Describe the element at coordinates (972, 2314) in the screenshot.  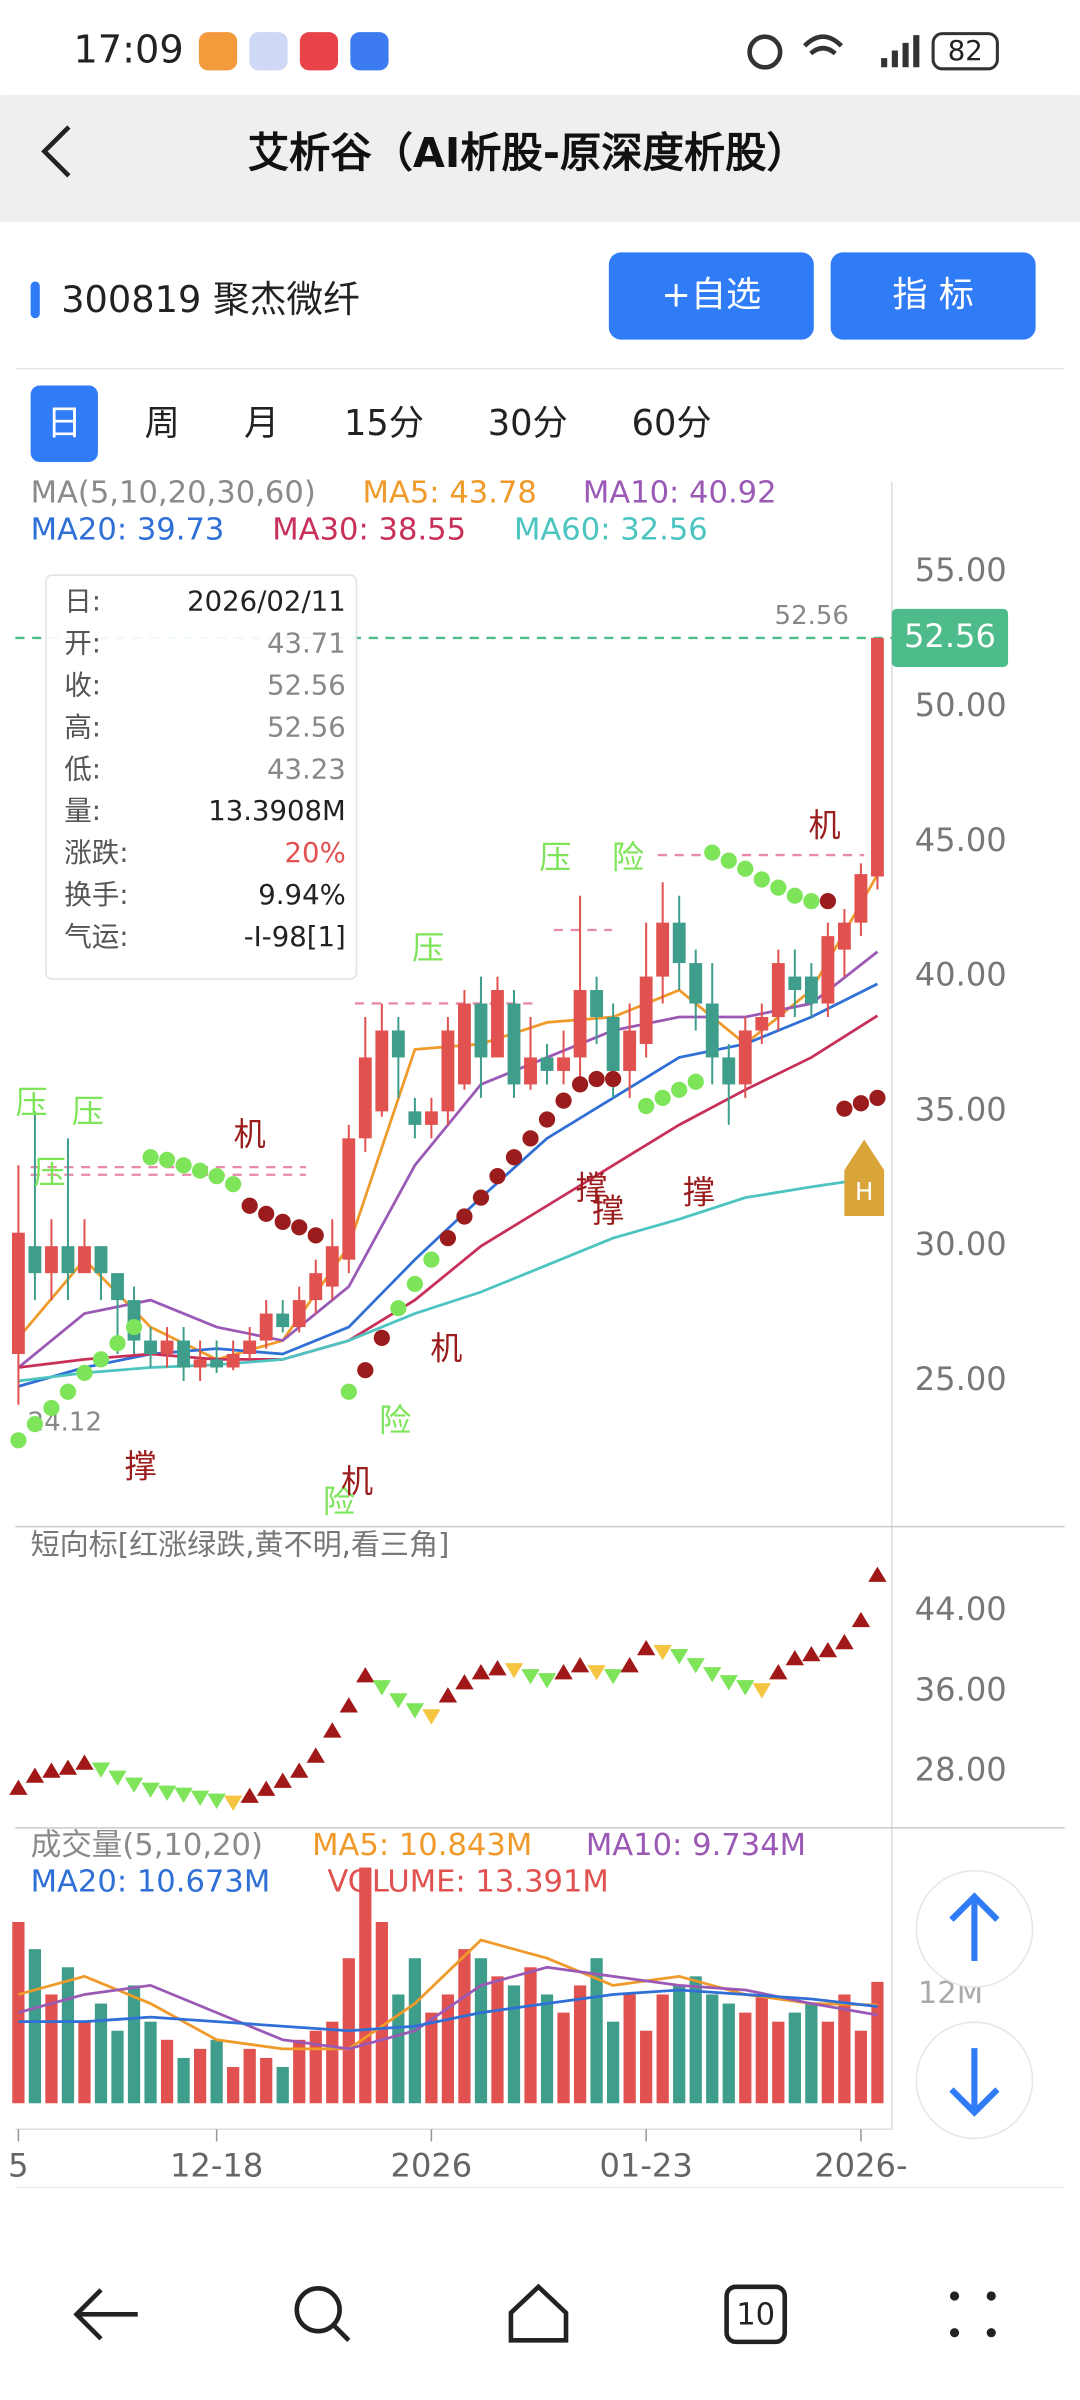
I see `nav-menu` at that location.